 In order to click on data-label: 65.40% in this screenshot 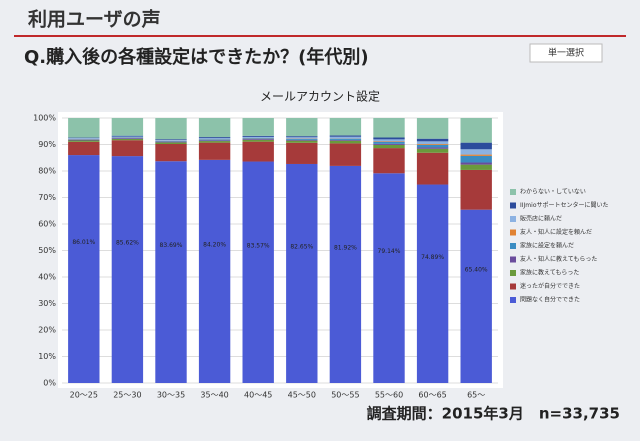, I will do `click(476, 269)`.